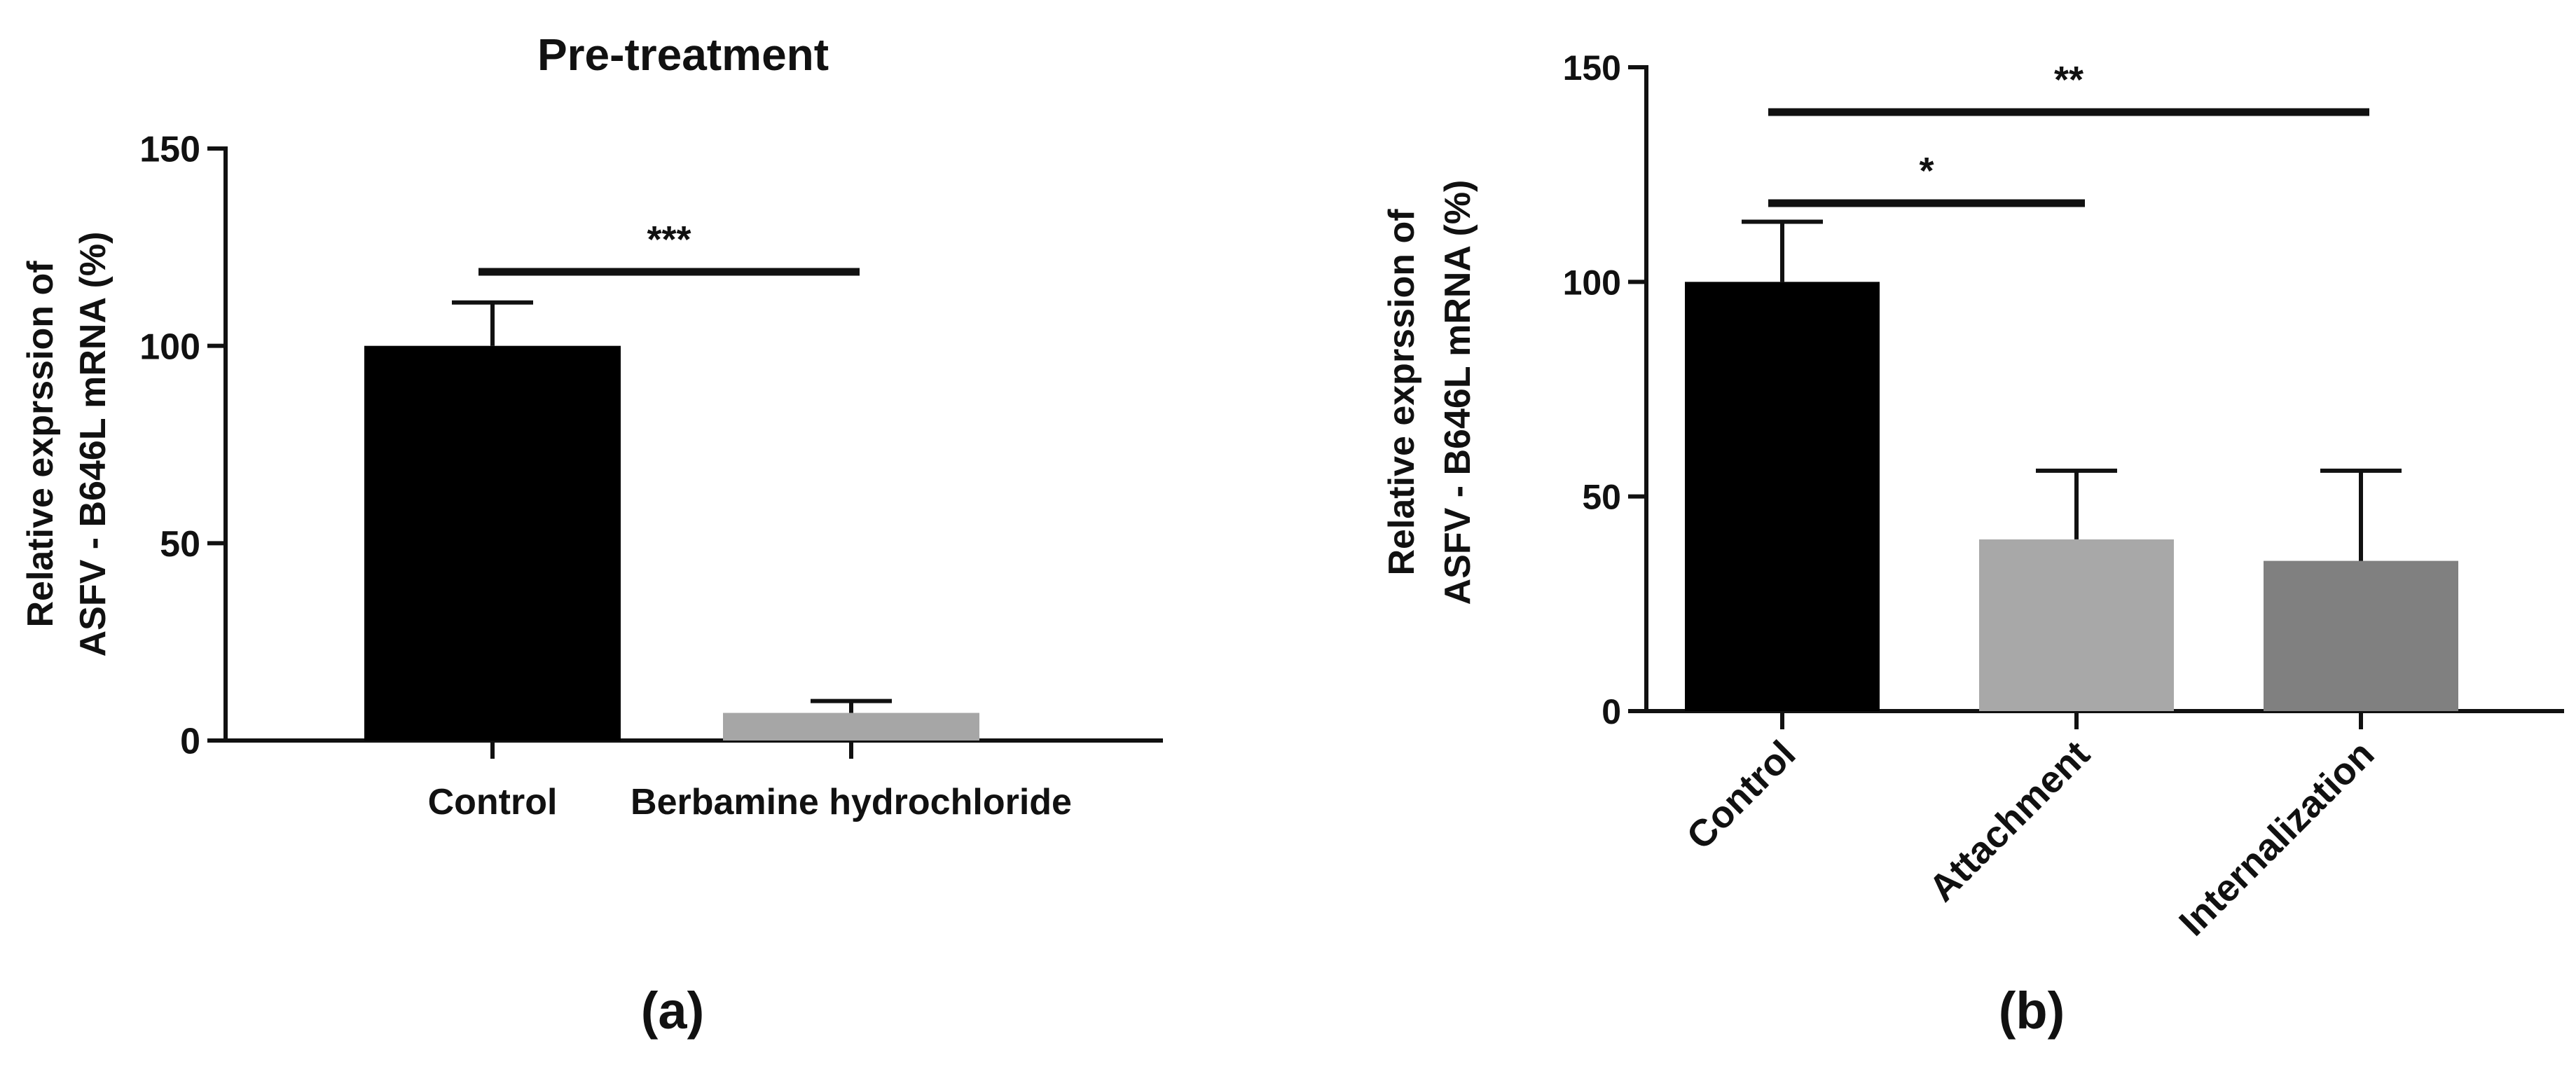  What do you see at coordinates (2276, 838) in the screenshot?
I see `x-tick-label: Internalization` at bounding box center [2276, 838].